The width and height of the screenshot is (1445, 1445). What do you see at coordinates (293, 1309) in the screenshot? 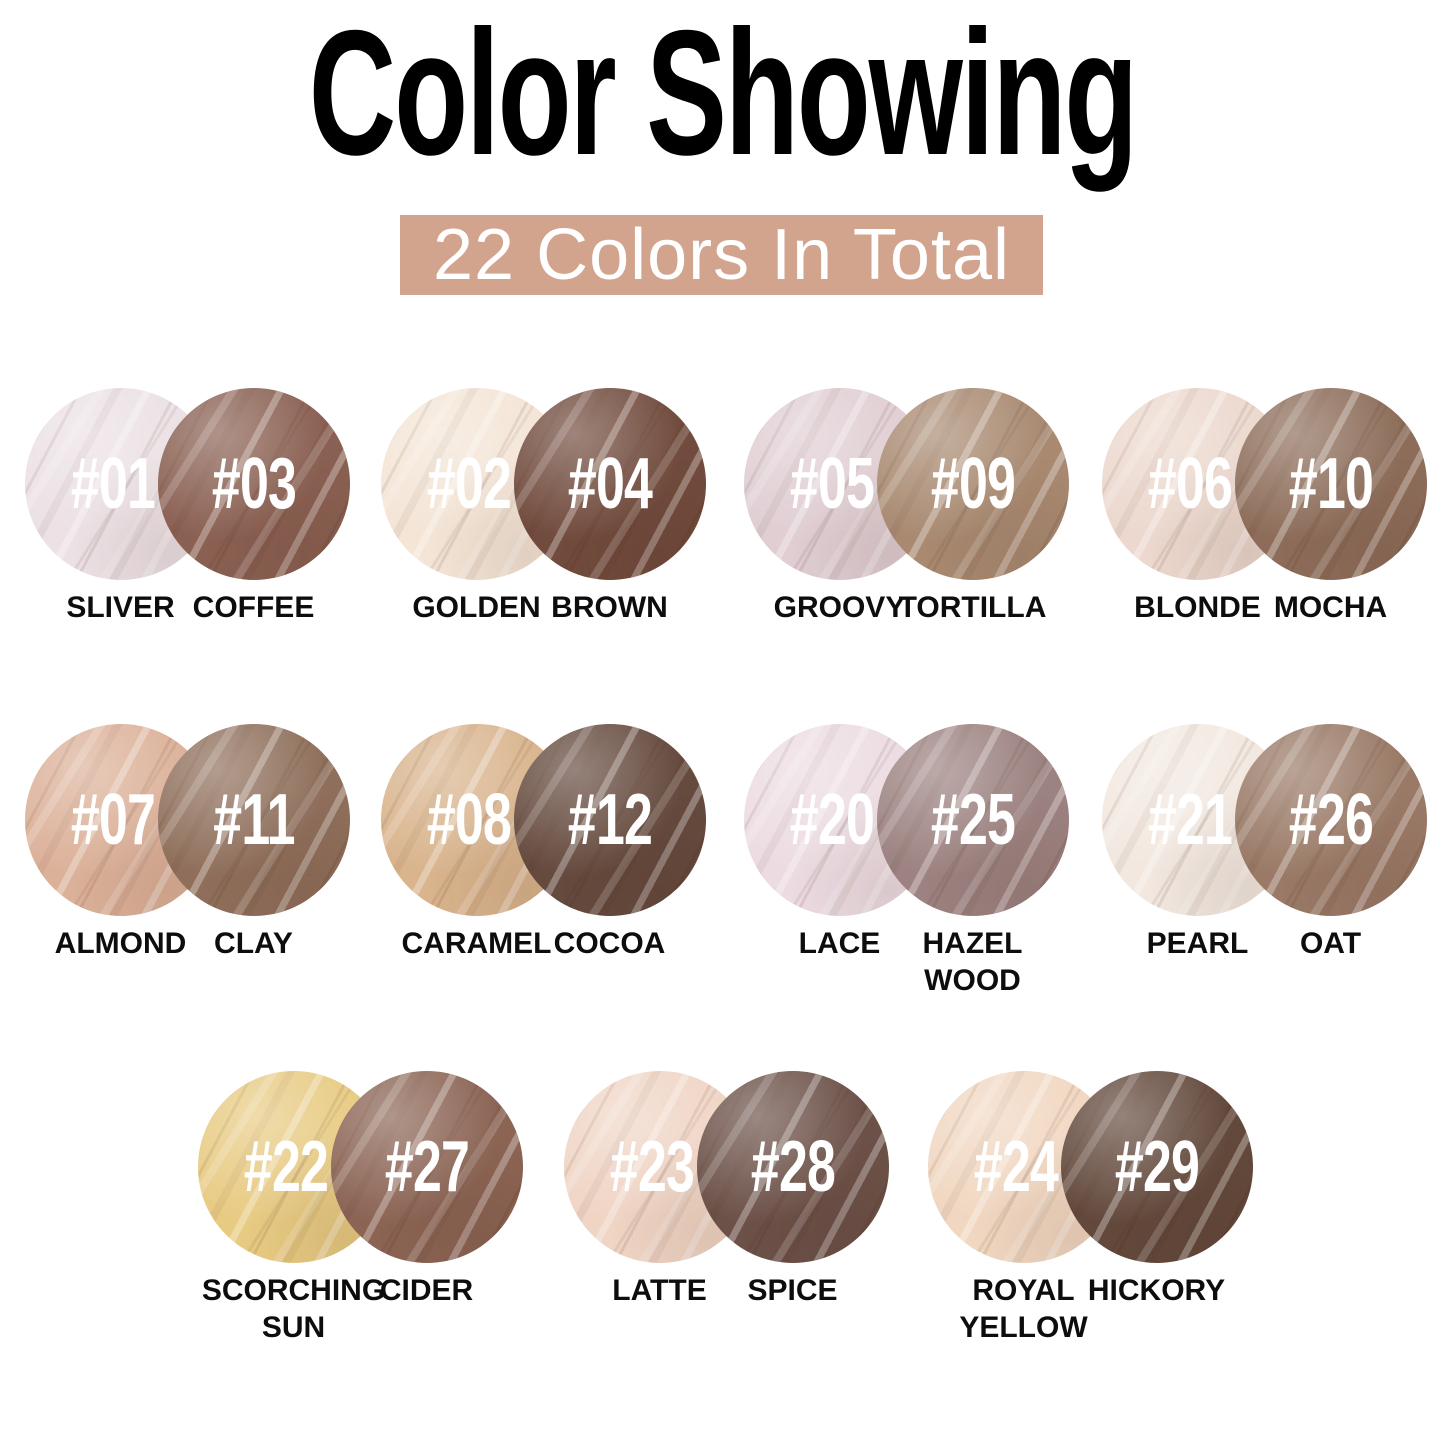
I see `swatch-label: SCORCHING SUN` at bounding box center [293, 1309].